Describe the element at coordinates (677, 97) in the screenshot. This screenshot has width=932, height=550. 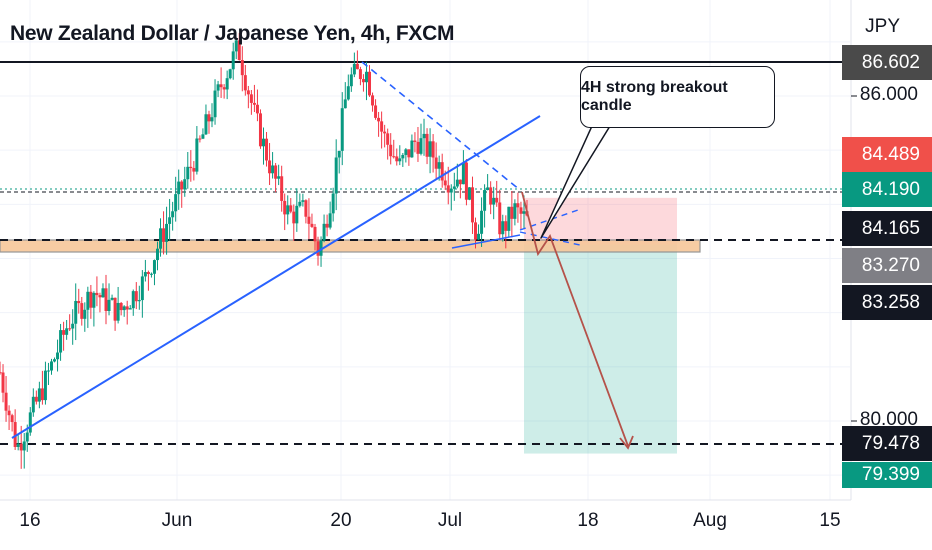
I see `breakout-callout: 4H strong breakout candle` at that location.